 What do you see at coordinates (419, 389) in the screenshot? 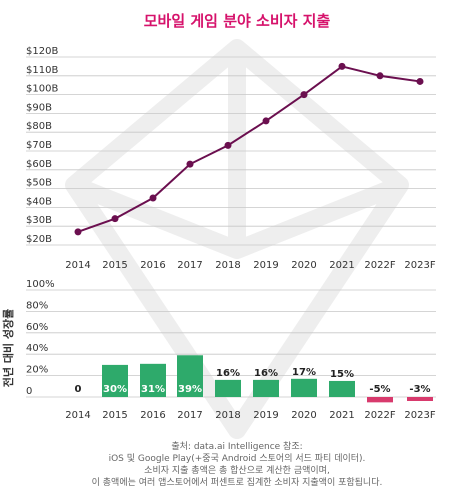
I see `bar-value-label: -3%` at bounding box center [419, 389].